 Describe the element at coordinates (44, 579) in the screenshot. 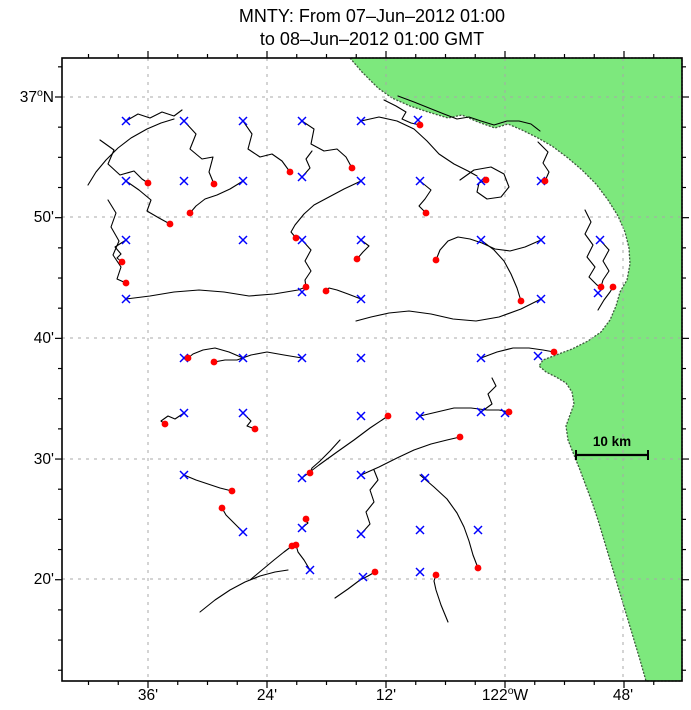

I see `axis-tick-label: 20'` at that location.